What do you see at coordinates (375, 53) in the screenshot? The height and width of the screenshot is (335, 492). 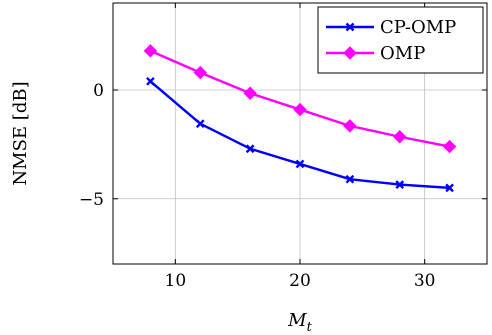 I see `legend-entry: OMP` at bounding box center [375, 53].